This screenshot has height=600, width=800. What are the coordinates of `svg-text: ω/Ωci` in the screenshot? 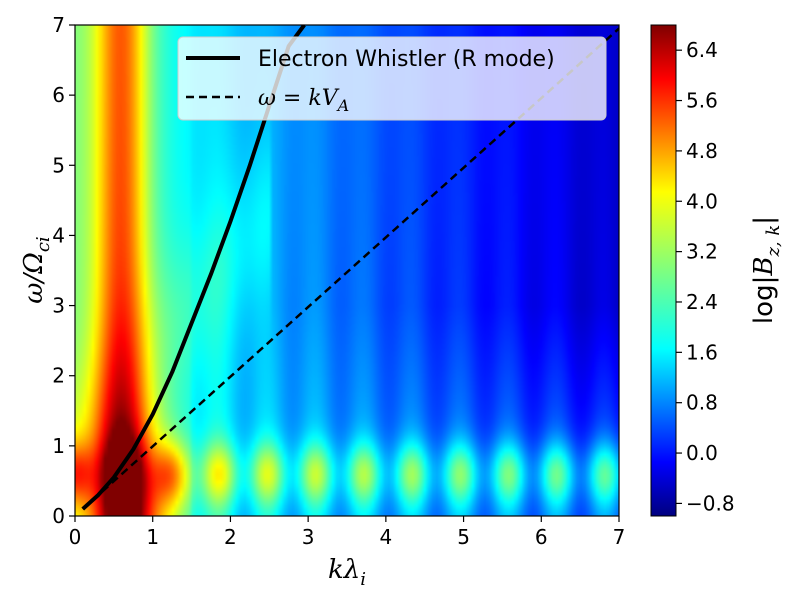 It's located at (36, 269).